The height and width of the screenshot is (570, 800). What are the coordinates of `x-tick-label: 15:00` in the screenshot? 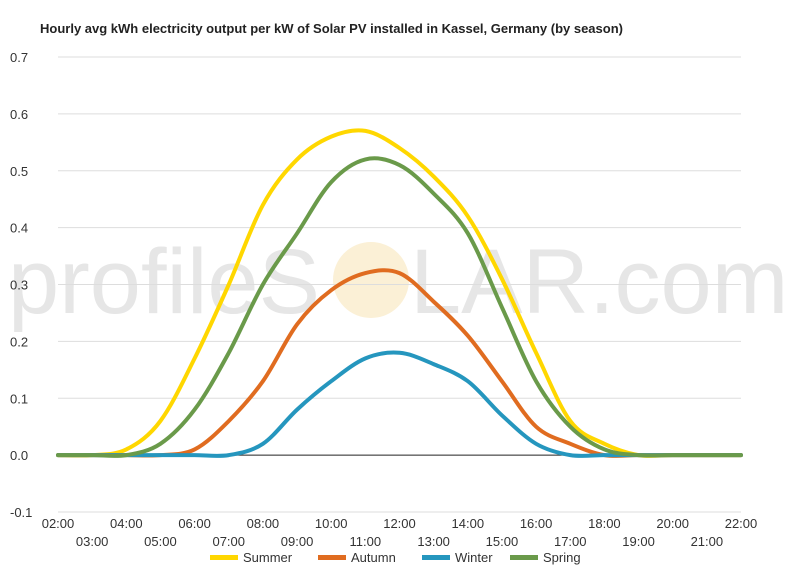 It's located at (502, 541).